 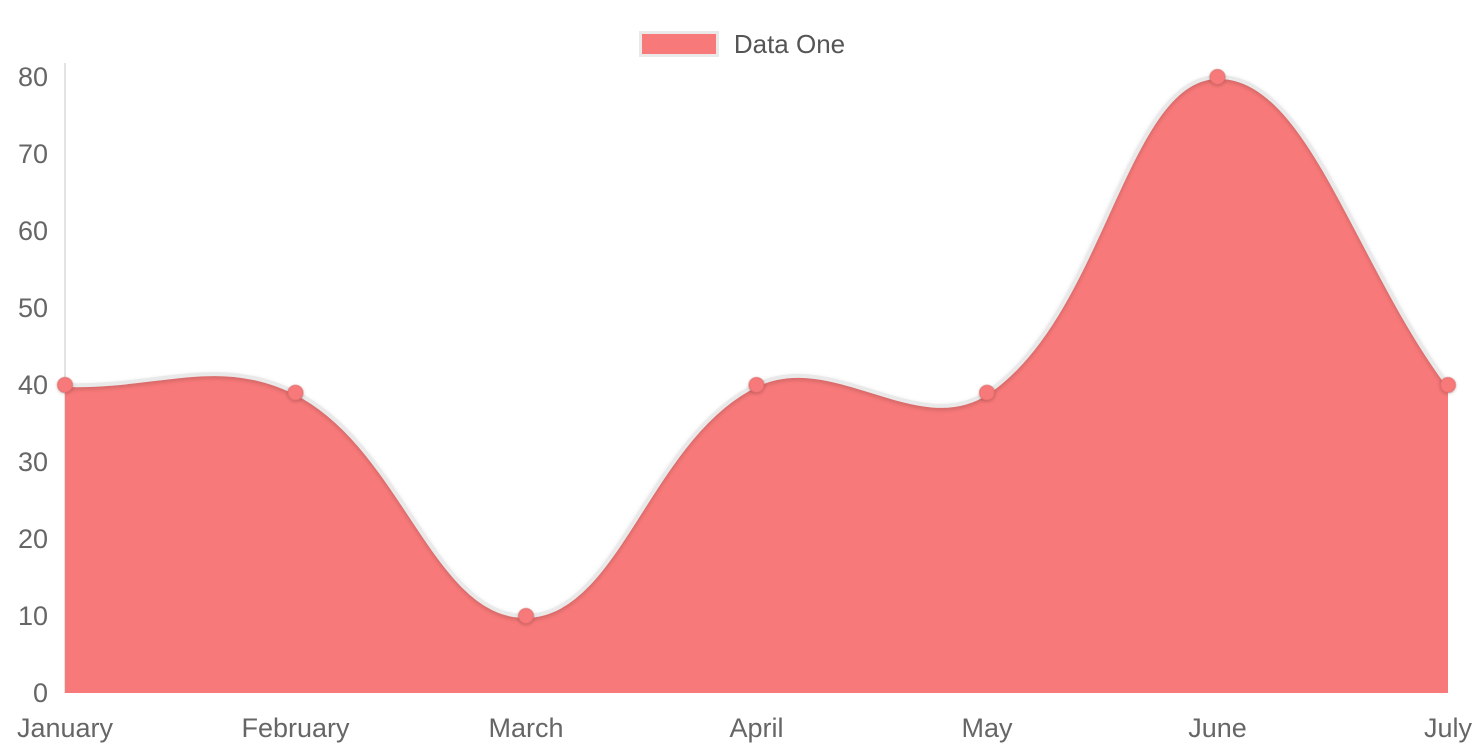 I want to click on x-axis-tick-label: June, so click(x=1217, y=728).